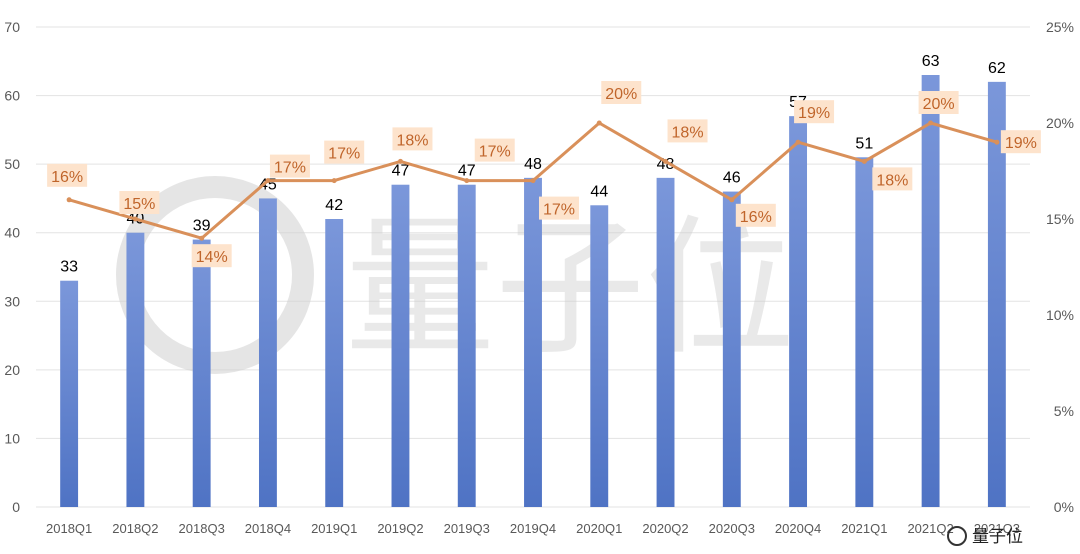 This screenshot has height=554, width=1080. What do you see at coordinates (12, 370) in the screenshot?
I see `y-tick-label: 20` at bounding box center [12, 370].